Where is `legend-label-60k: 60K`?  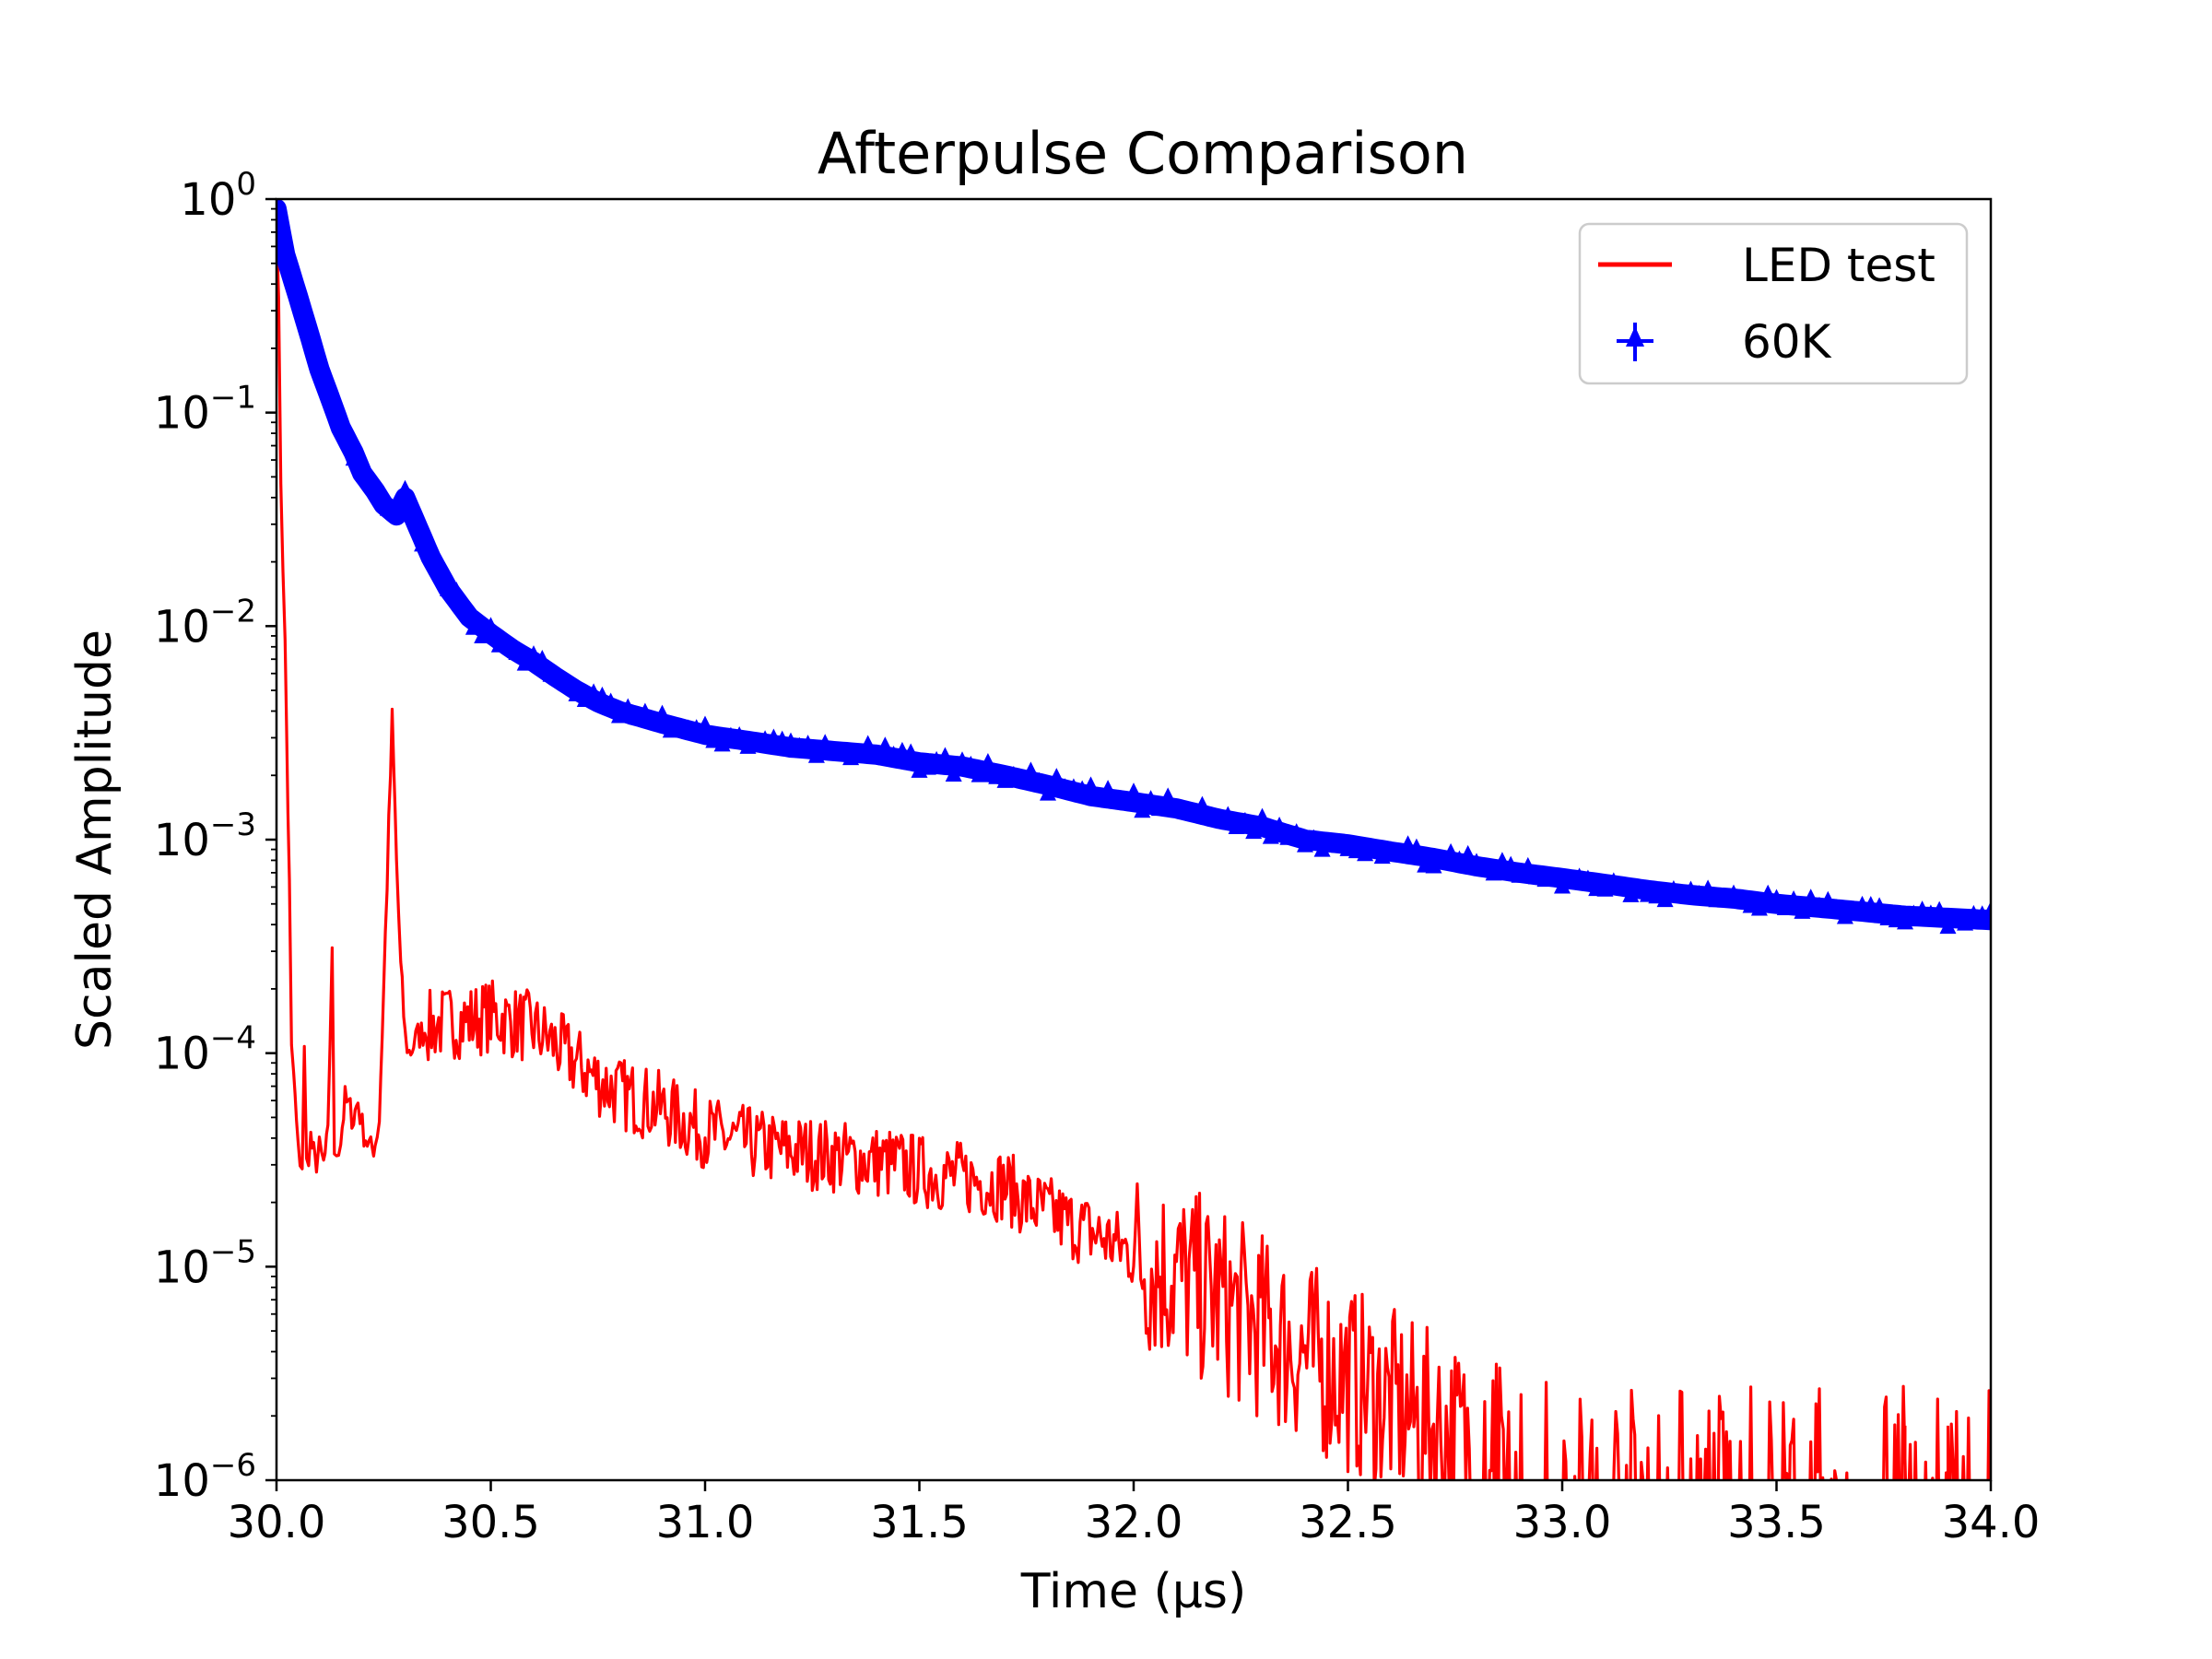
legend-label-60k: 60K is located at coordinates (1787, 342).